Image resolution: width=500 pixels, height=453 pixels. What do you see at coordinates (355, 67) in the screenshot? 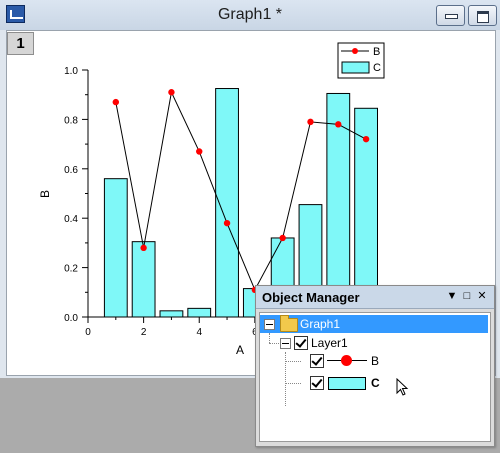
I see `legend-swatch-c` at bounding box center [355, 67].